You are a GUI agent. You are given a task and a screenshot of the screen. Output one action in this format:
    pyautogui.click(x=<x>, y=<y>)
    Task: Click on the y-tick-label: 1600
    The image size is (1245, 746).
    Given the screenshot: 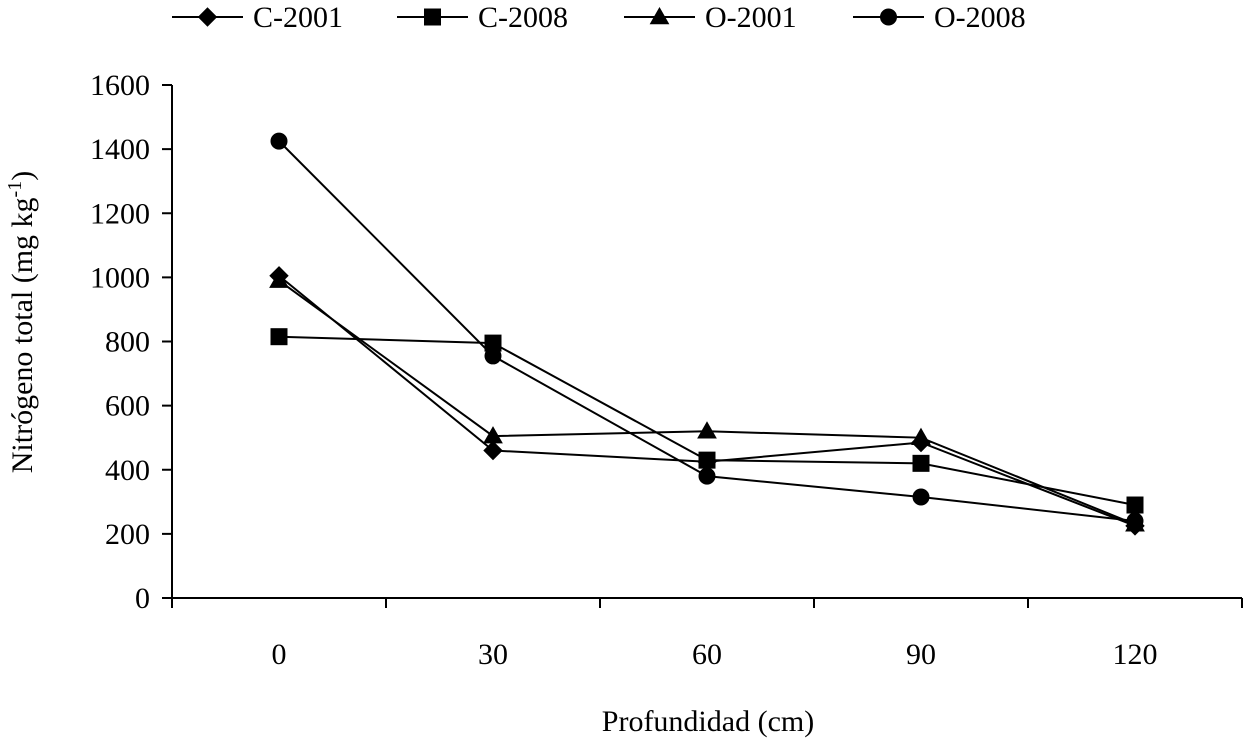 What is the action you would take?
    pyautogui.click(x=120, y=85)
    